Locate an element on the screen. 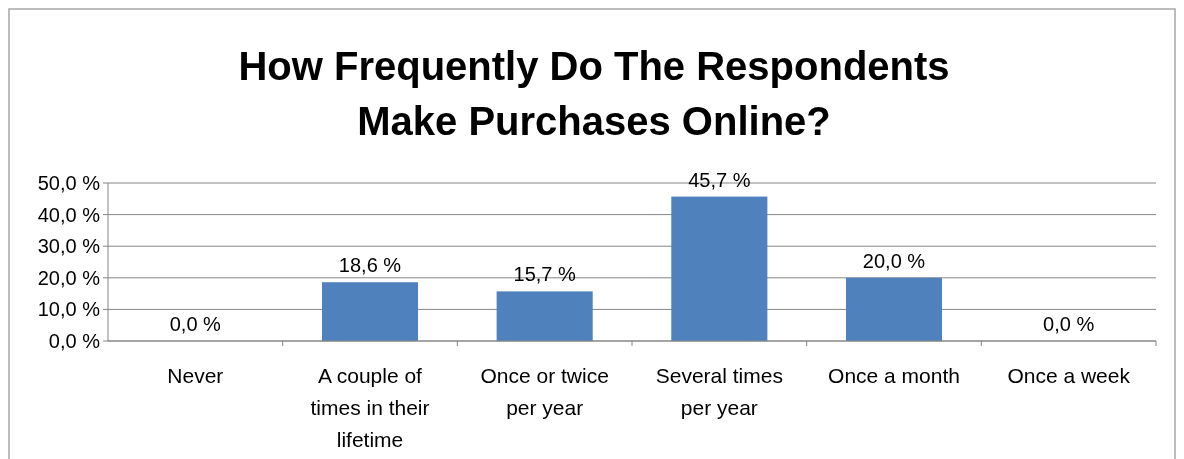 The height and width of the screenshot is (459, 1184). y-tick-label: 30,0 % is located at coordinates (69, 246).